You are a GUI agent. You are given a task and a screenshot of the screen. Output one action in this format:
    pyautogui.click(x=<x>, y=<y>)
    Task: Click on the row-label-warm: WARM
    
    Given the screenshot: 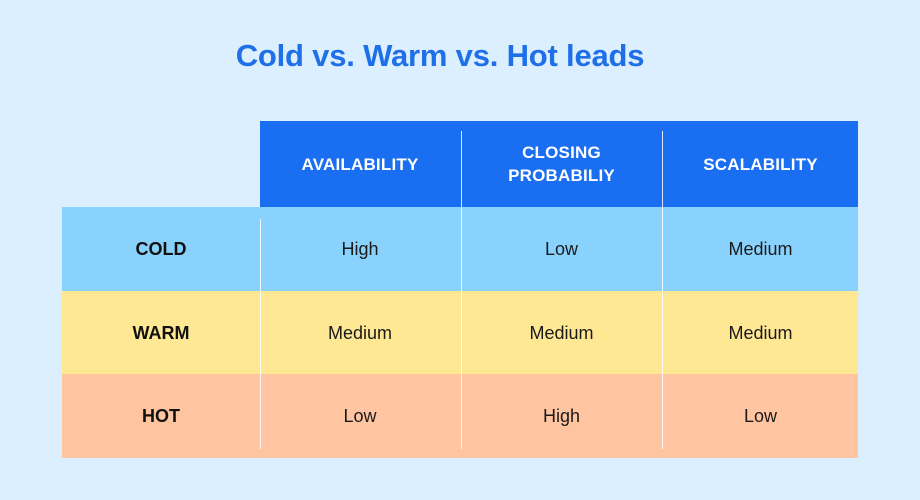 What is the action you would take?
    pyautogui.click(x=161, y=332)
    